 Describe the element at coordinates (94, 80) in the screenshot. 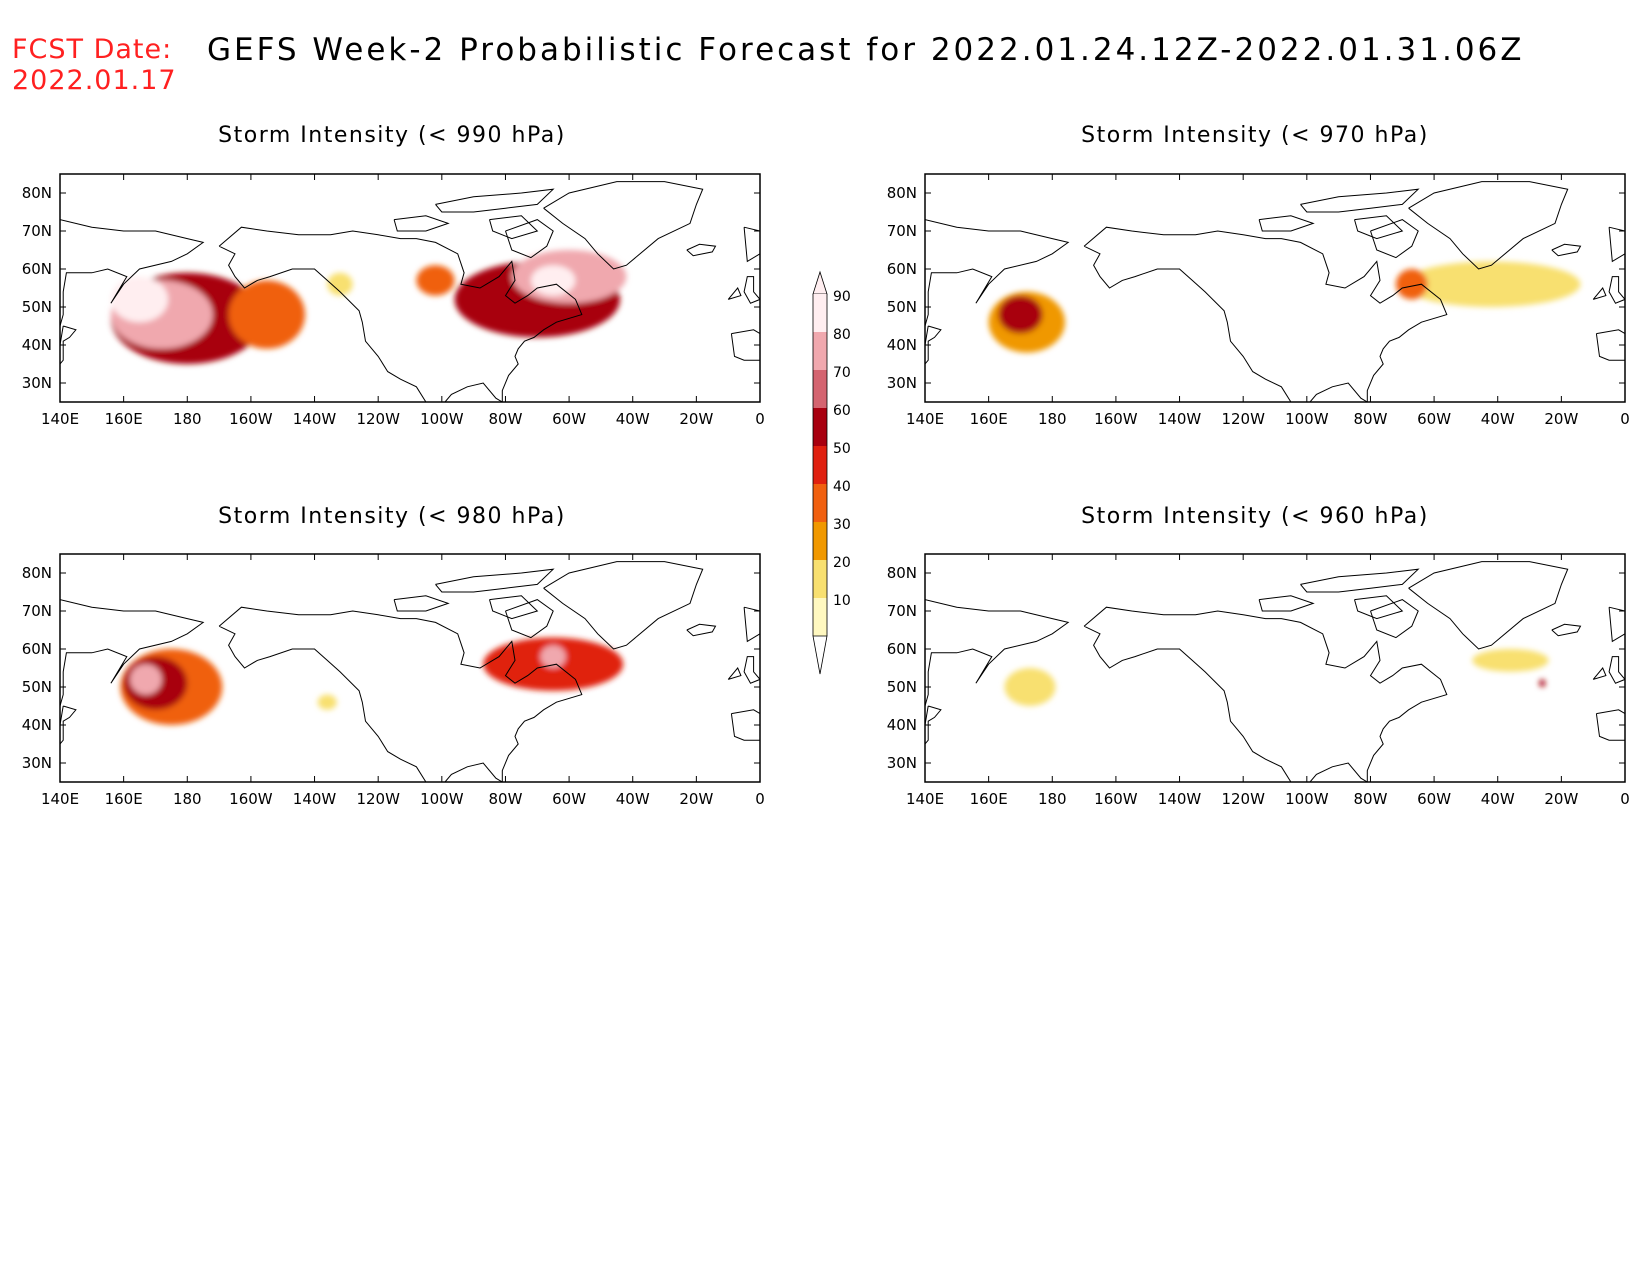

I see `fcst-date-value: 2022.01.17` at that location.